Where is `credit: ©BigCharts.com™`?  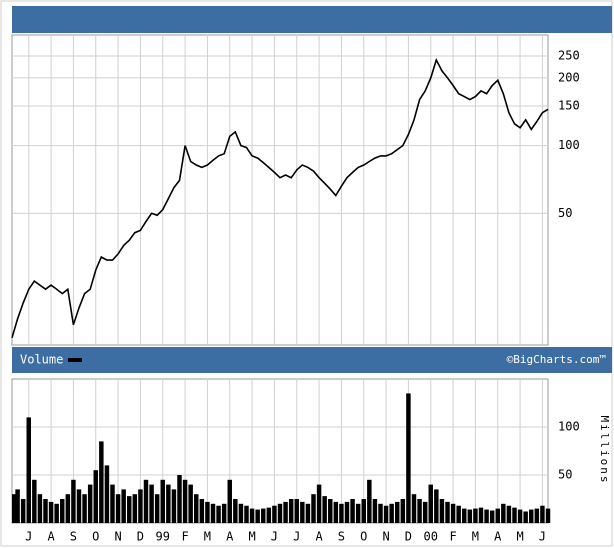
credit: ©BigCharts.com™ is located at coordinates (556, 359).